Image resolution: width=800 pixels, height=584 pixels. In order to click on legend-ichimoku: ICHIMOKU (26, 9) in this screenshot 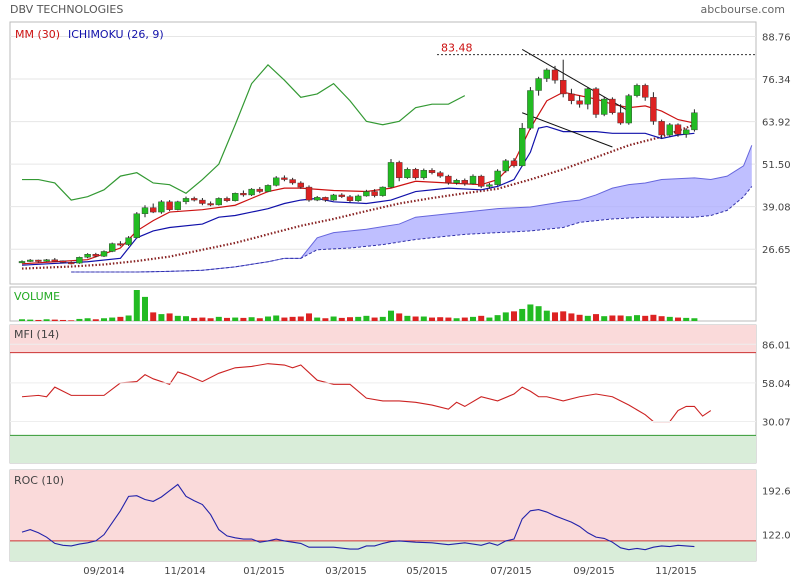, I will do `click(116, 34)`.